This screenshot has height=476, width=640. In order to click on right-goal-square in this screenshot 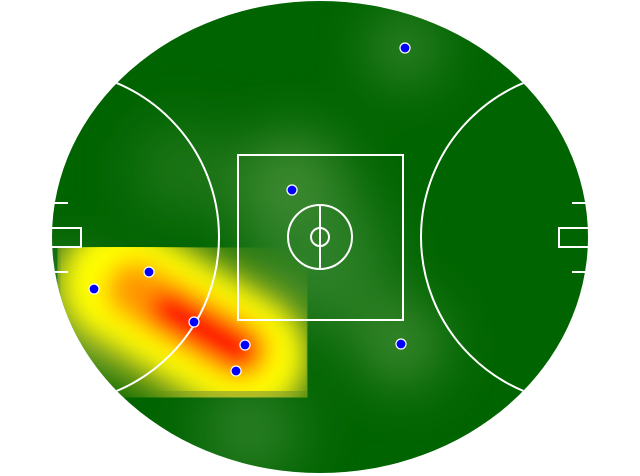, I will do `click(573, 237)`.